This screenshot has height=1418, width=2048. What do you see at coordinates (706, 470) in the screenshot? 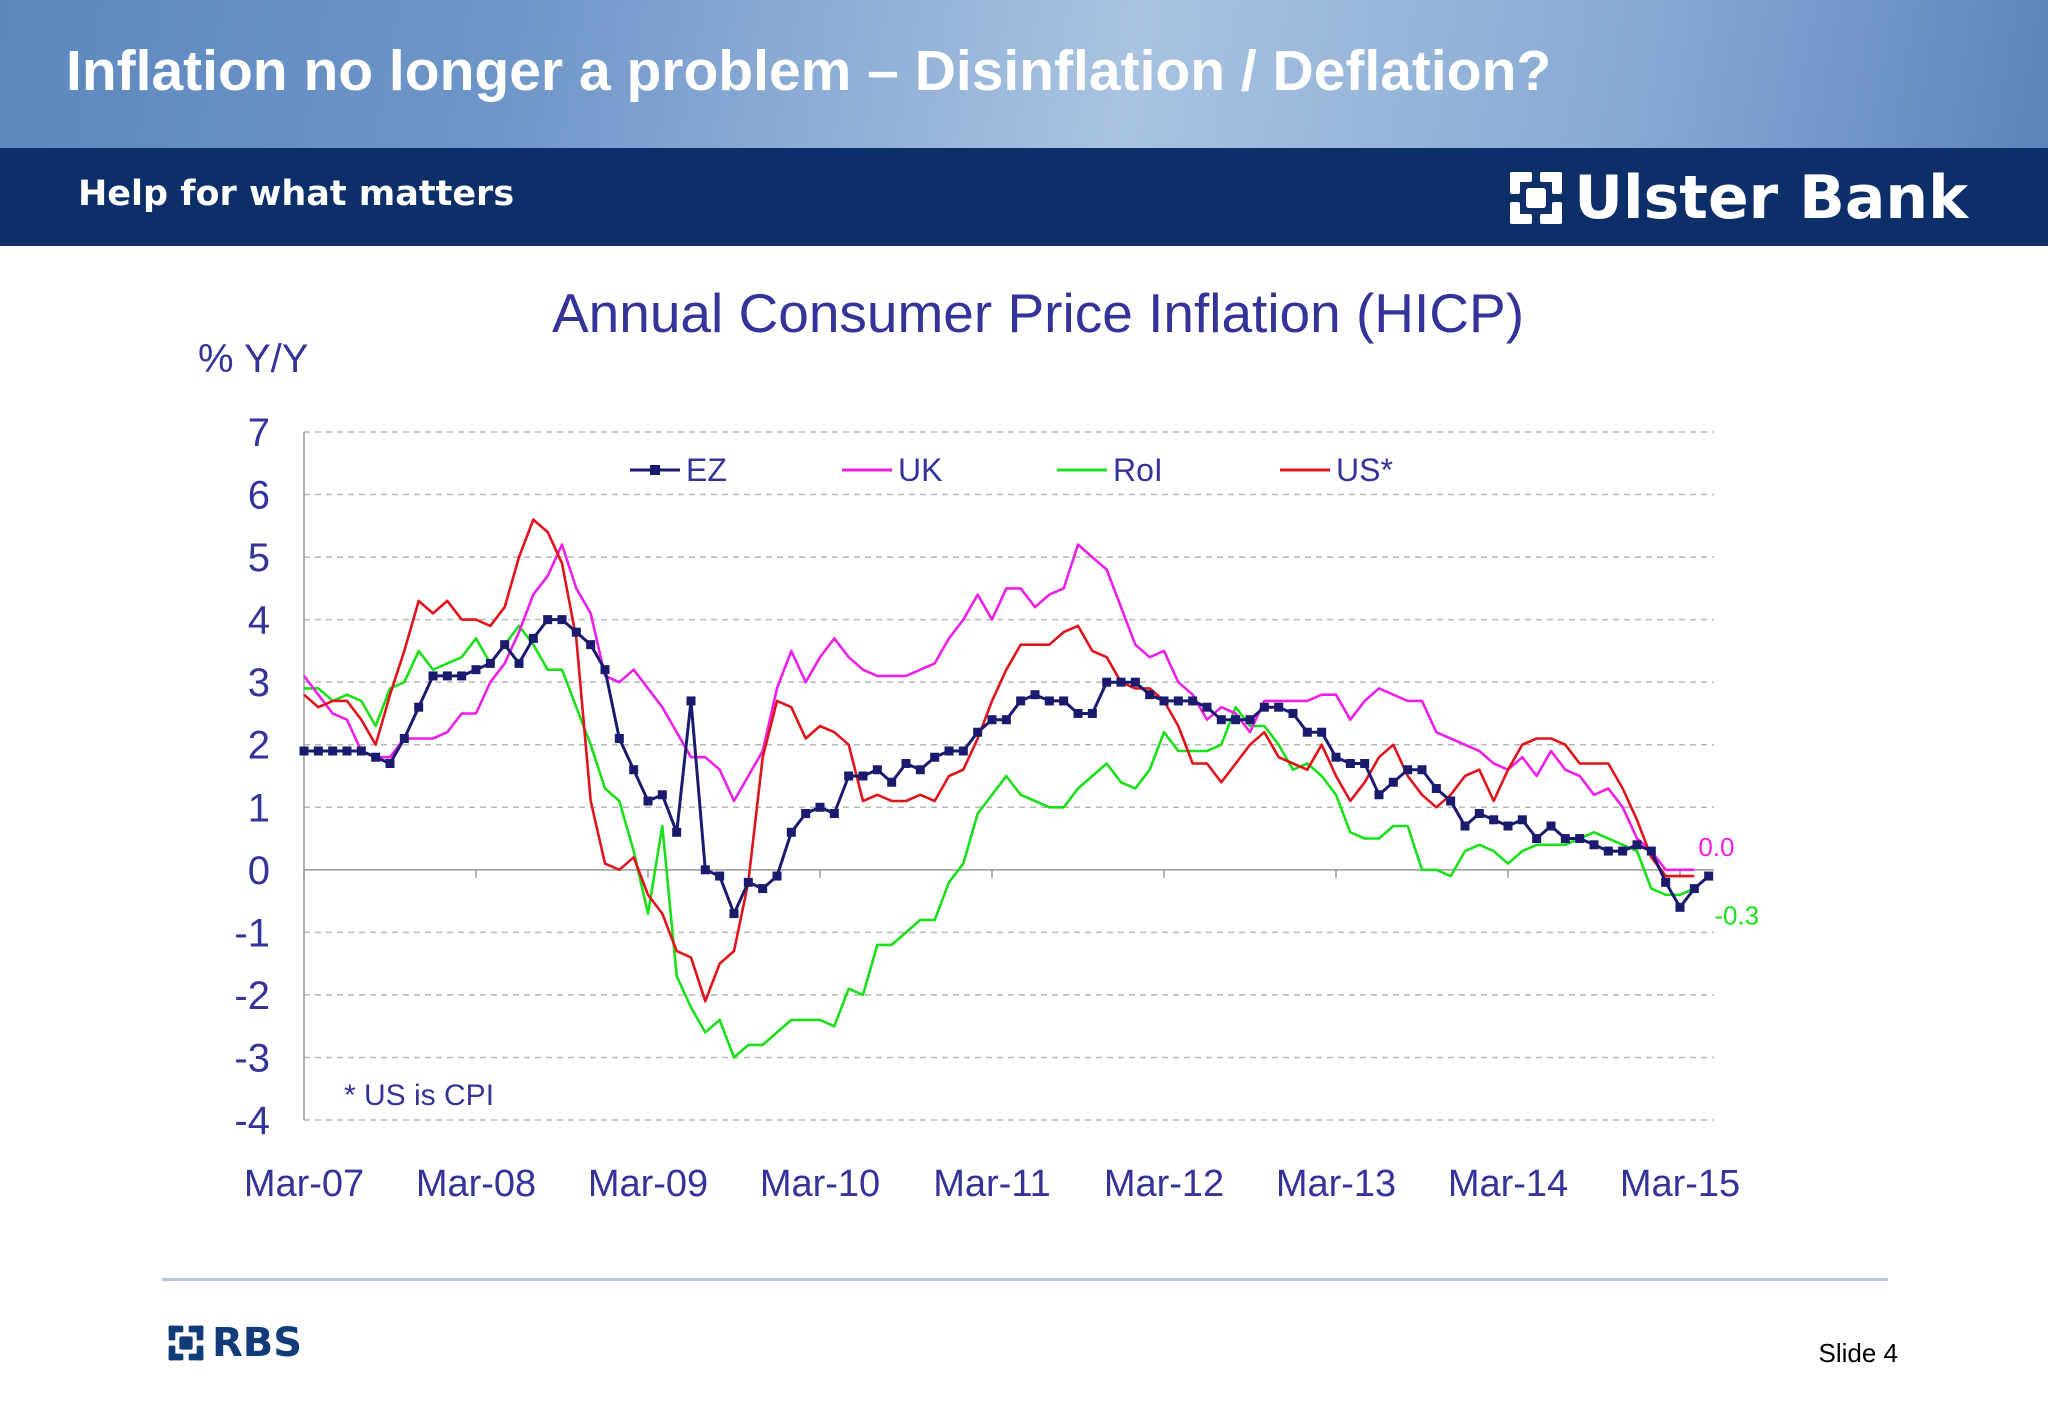
I see `legend-label: EZ` at bounding box center [706, 470].